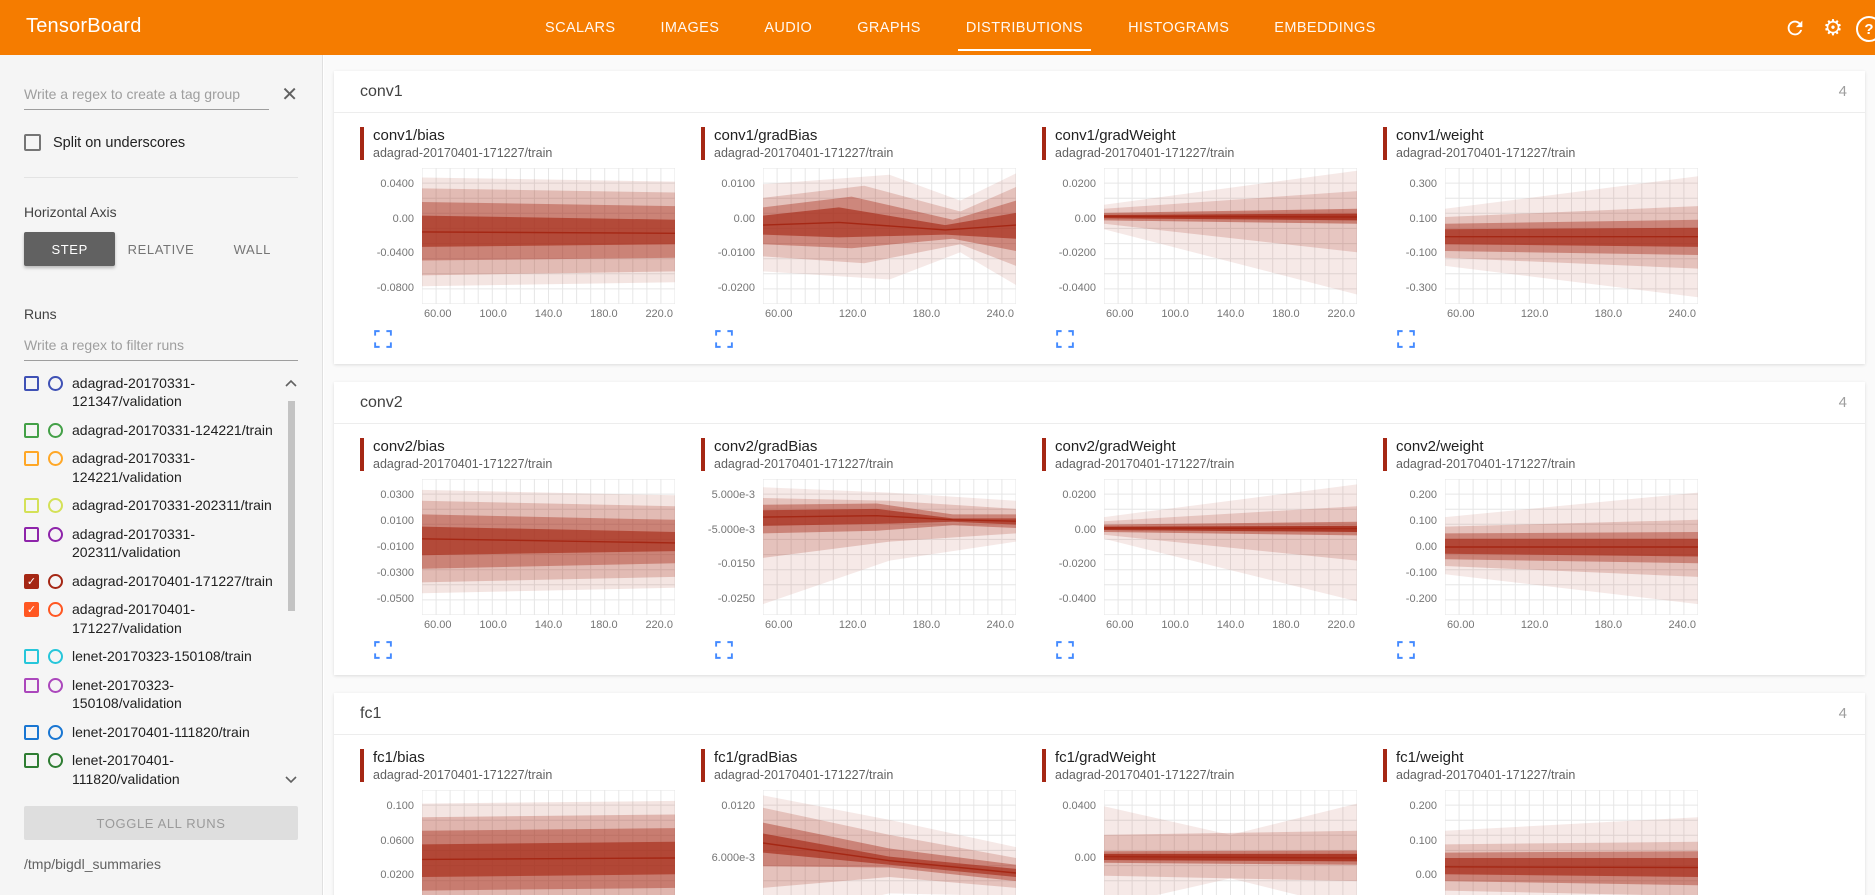 The image size is (1875, 895). Describe the element at coordinates (161, 823) in the screenshot. I see `toggle-all-runs-button: TOGGLE ALL RUNS` at that location.